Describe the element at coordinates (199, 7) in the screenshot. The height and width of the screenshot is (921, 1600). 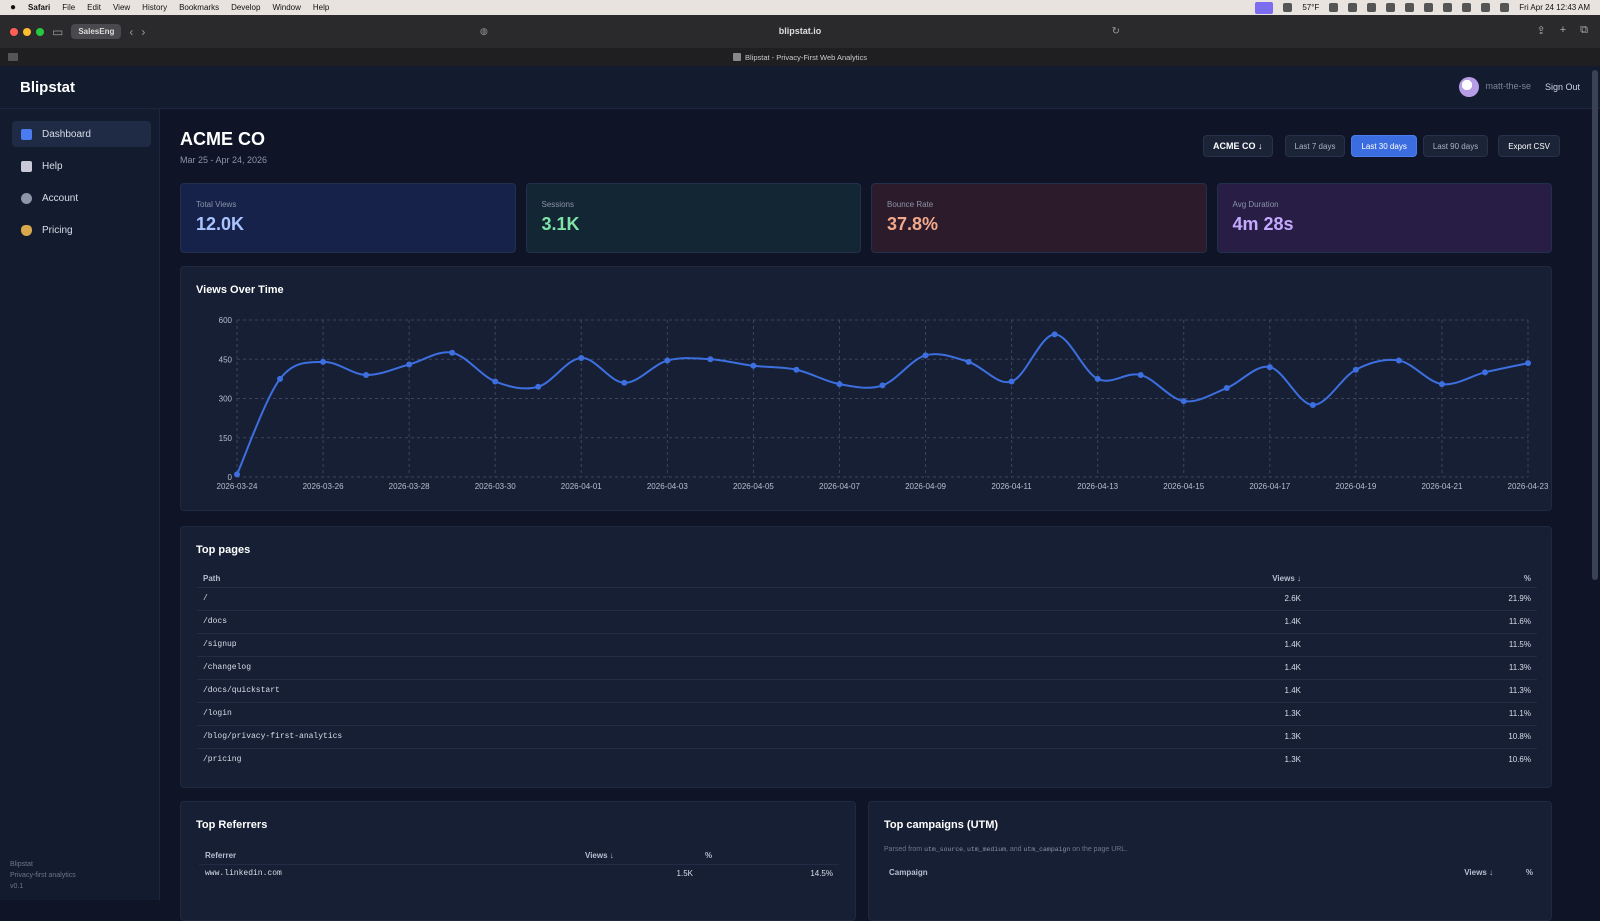
I see `menu-bookmarks: Bookmarks` at that location.